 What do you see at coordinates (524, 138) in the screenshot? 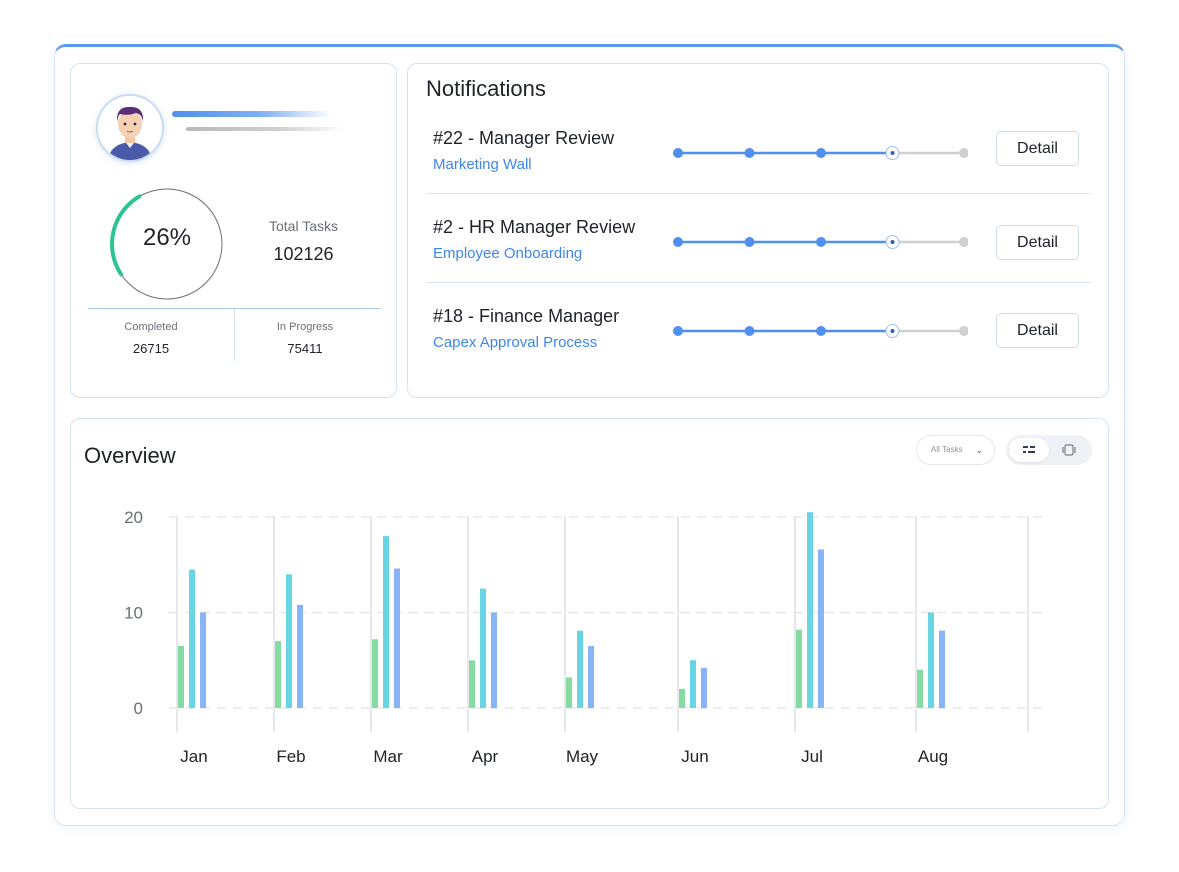
I see `notification-heading: #22 - Manager Review` at bounding box center [524, 138].